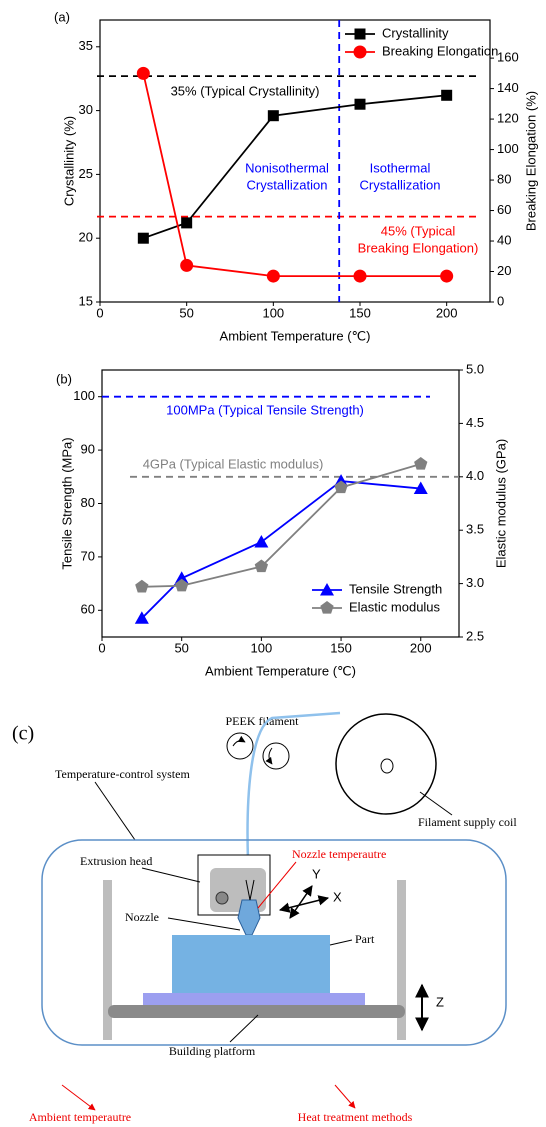 The image size is (546, 1127). Describe the element at coordinates (400, 167) in the screenshot. I see `annotation: Isothermal` at that location.